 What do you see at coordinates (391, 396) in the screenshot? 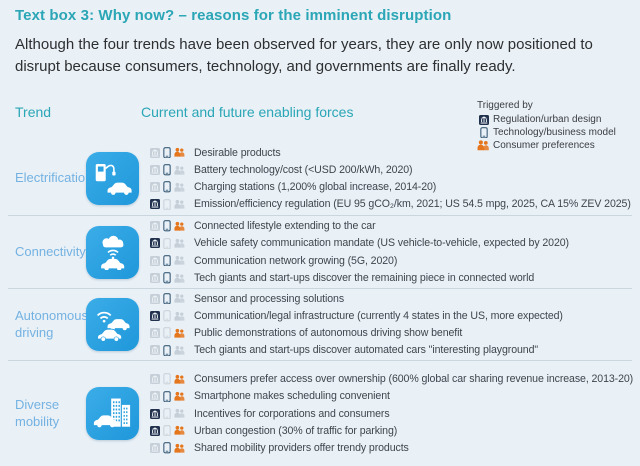
I see `enabling-force-item: Smartphone makes scheduling convenient` at bounding box center [391, 396].